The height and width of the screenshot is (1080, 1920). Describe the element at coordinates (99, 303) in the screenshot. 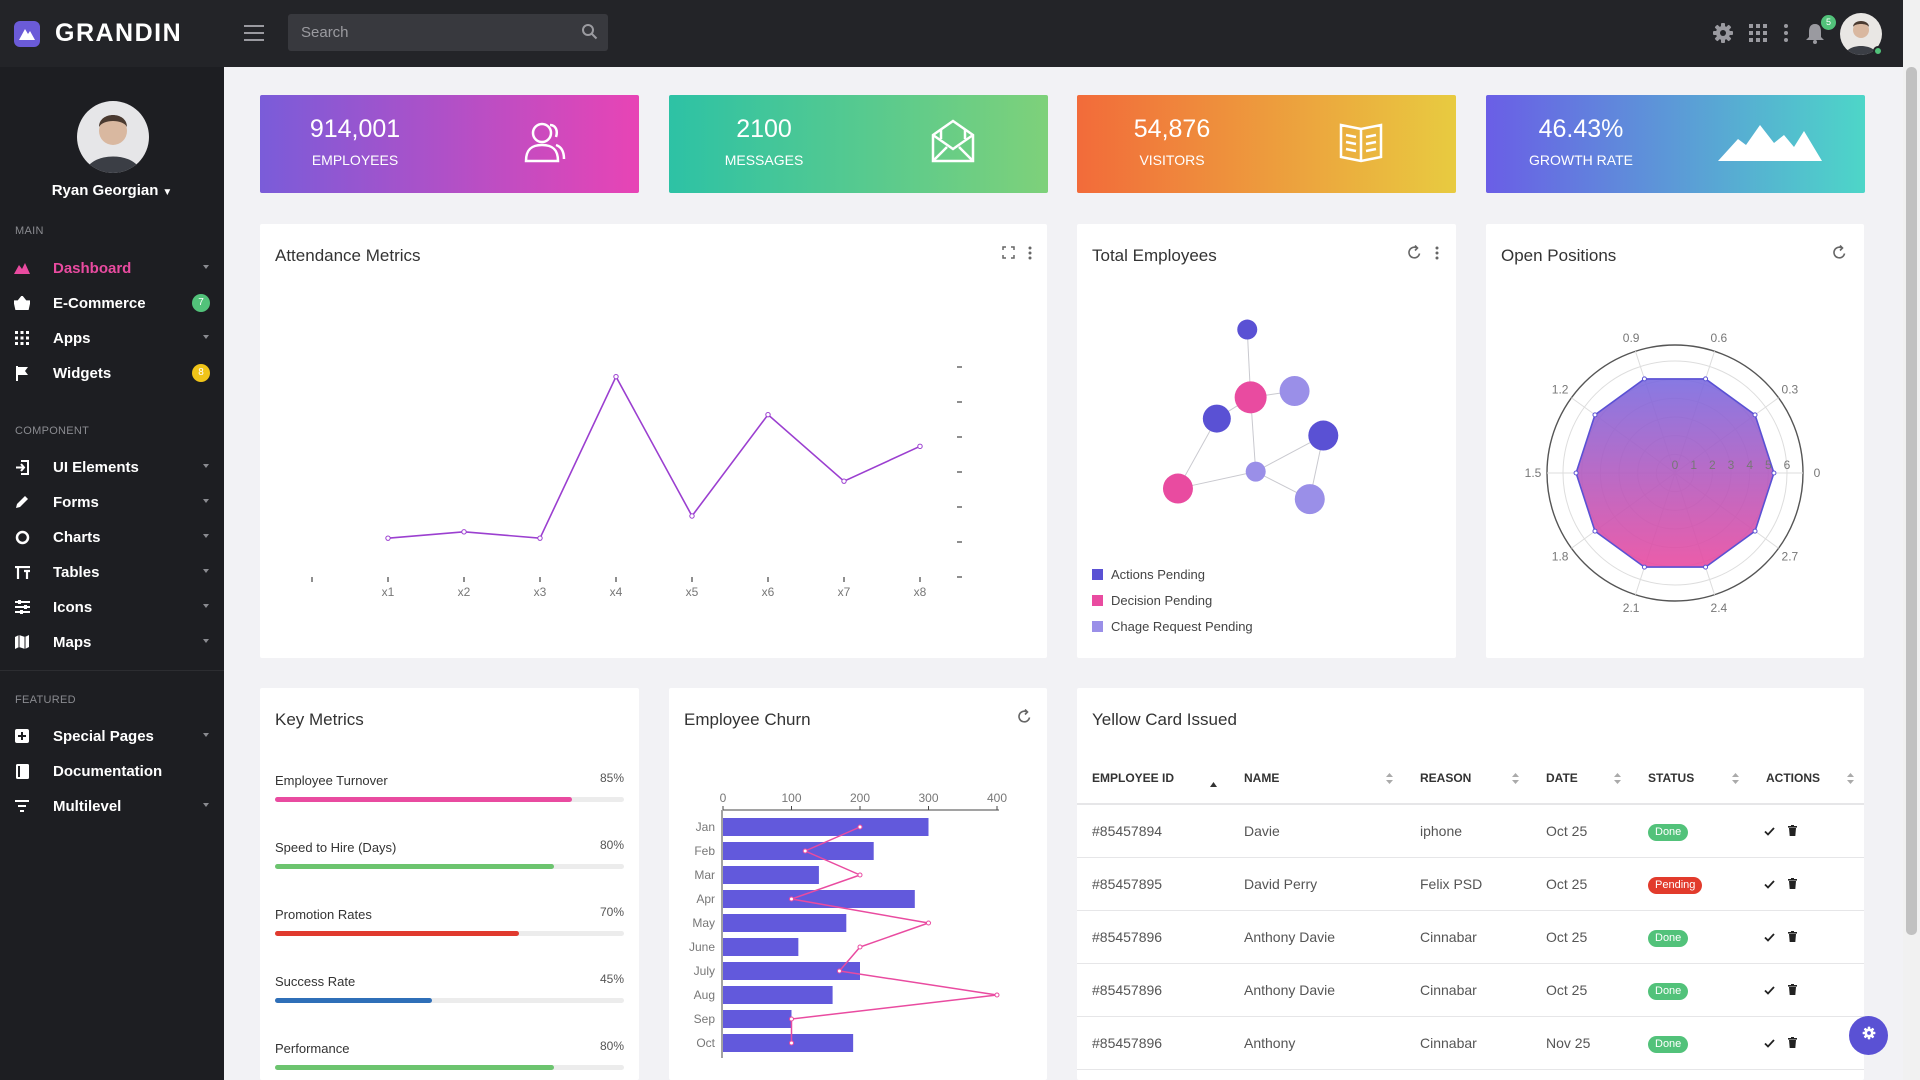

I see `sidebar-item-label: E-Commerce` at that location.